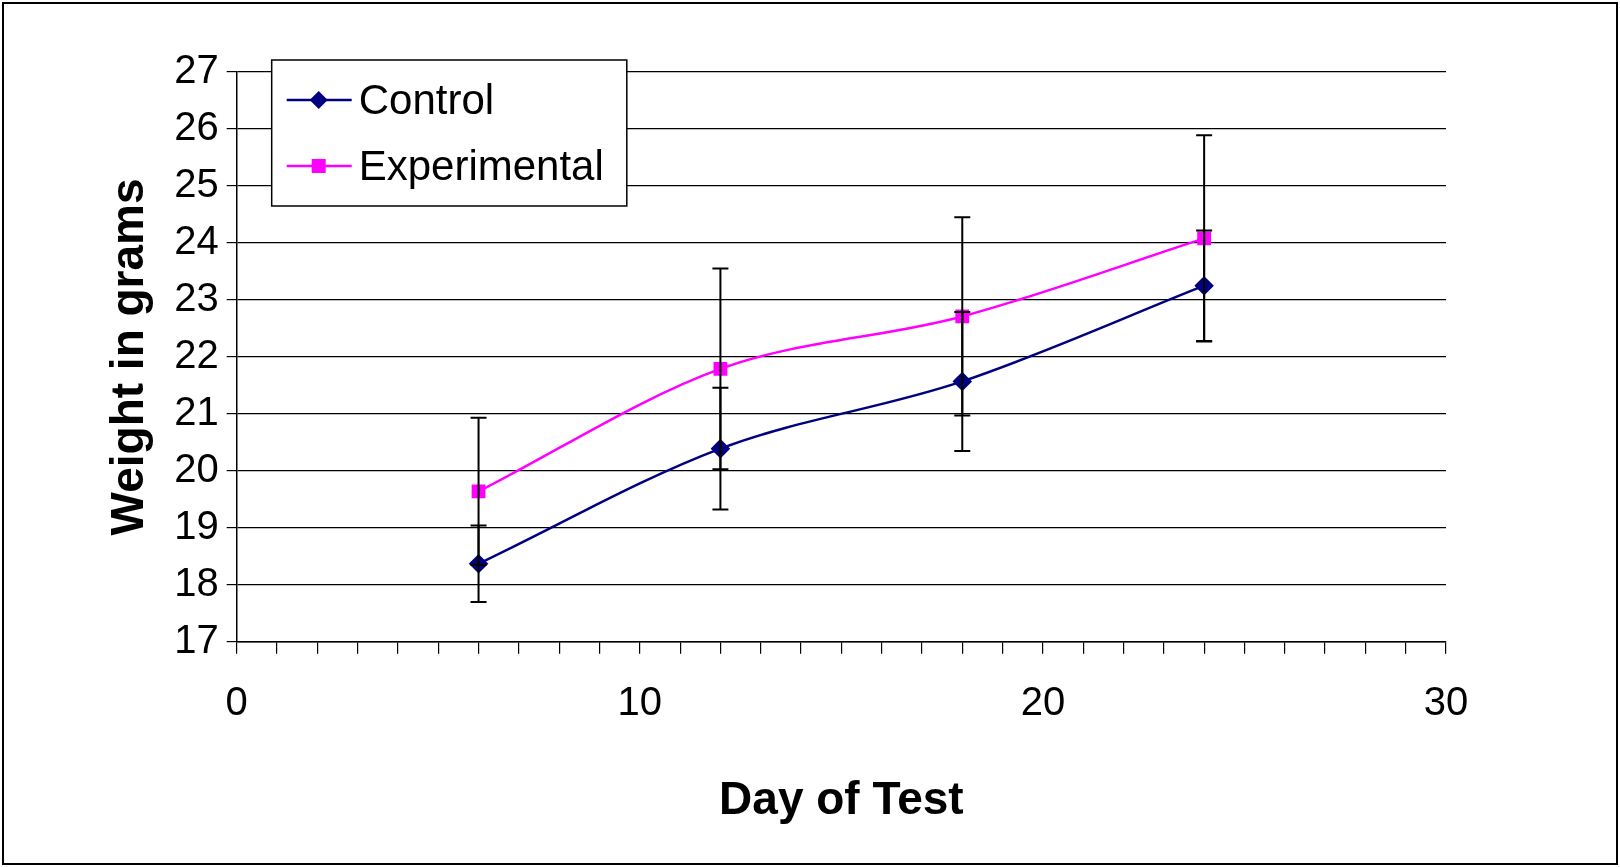  I want to click on y-axis-title: Weight in grams, so click(127, 357).